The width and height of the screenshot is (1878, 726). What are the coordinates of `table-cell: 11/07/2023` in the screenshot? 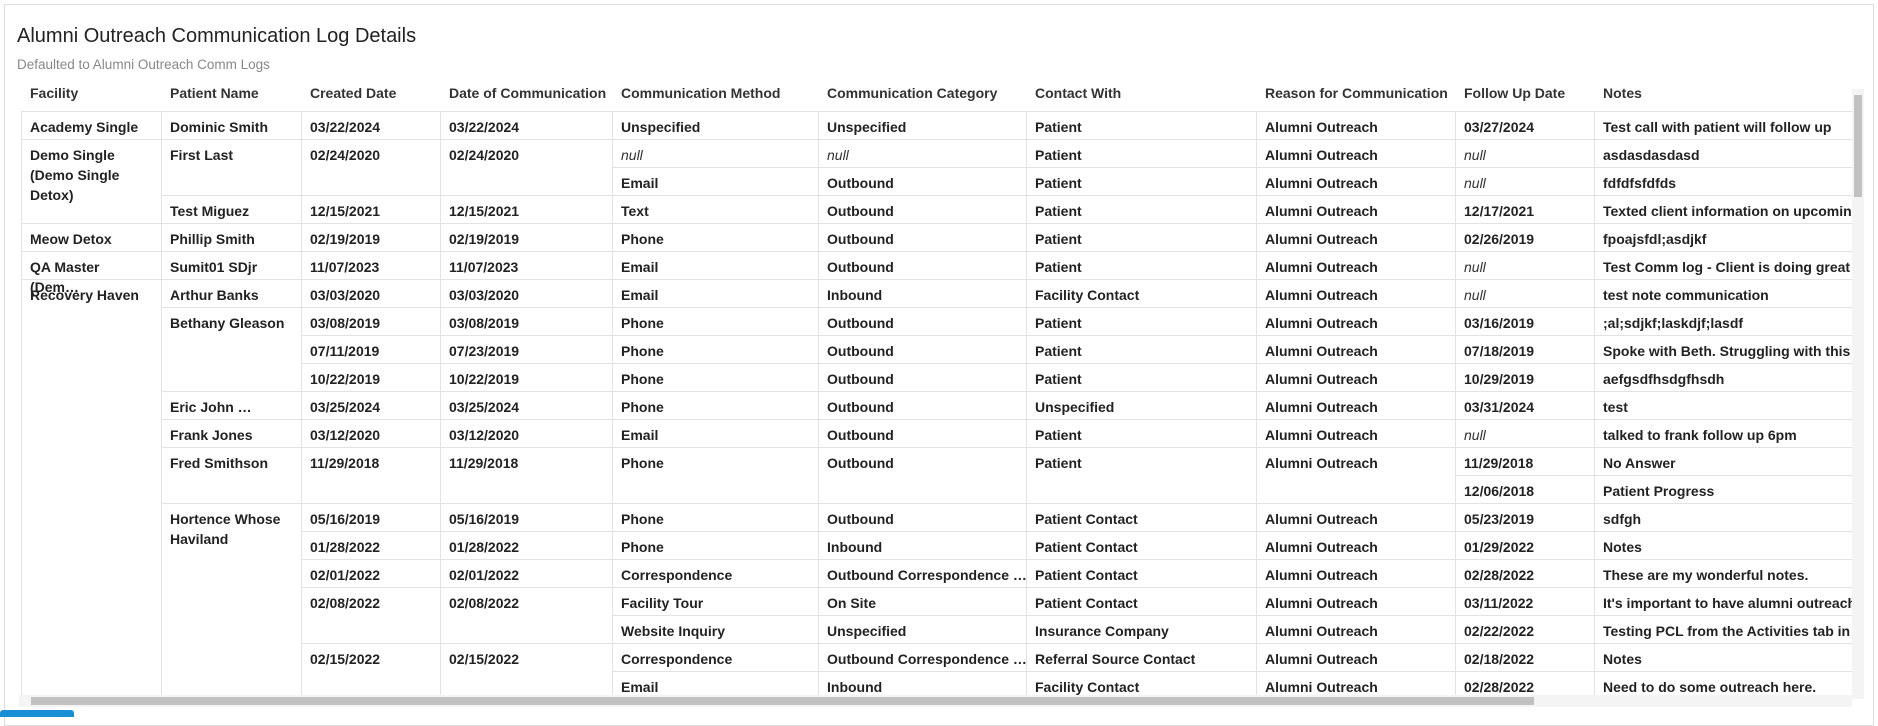 It's located at (484, 267).